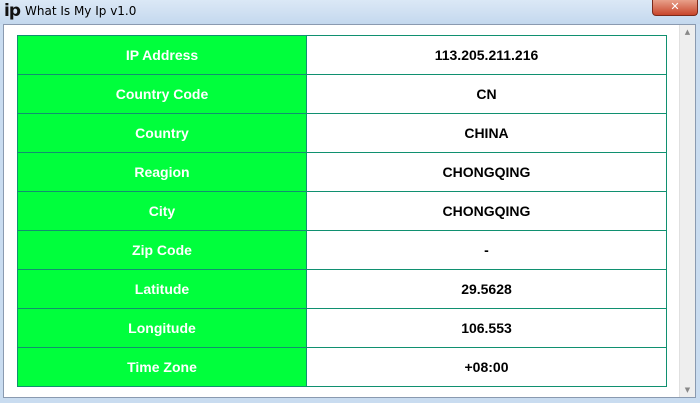  I want to click on app-ip-icon: ip, so click(12, 11).